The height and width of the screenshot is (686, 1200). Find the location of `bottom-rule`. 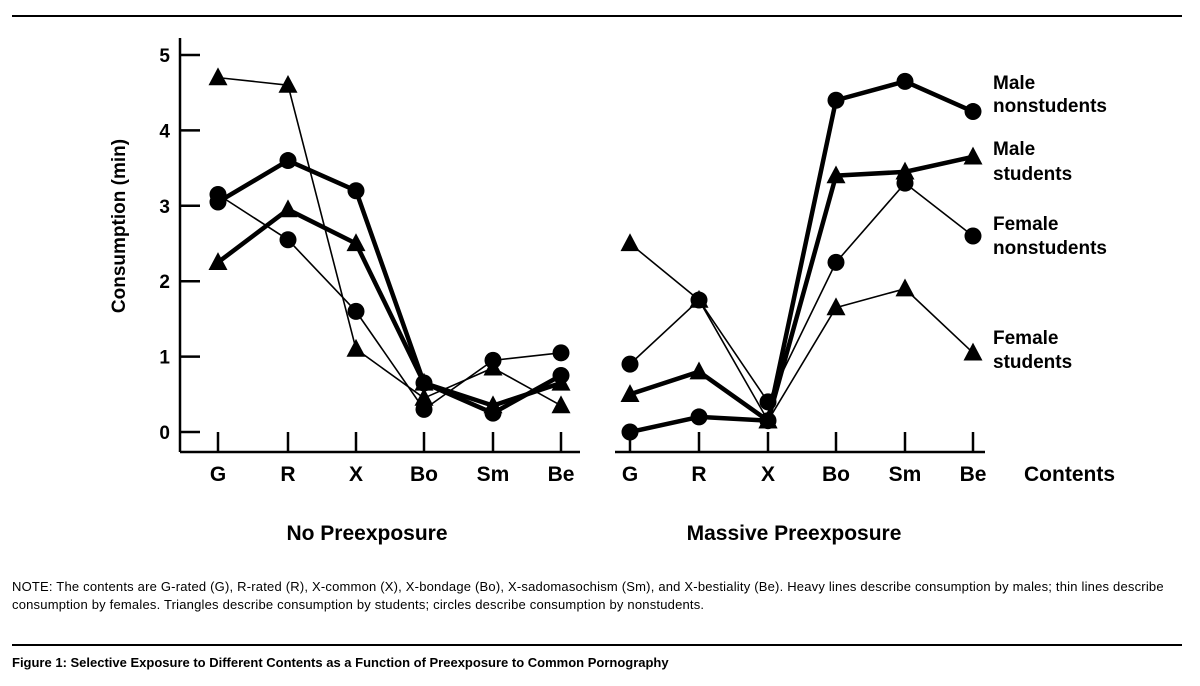

bottom-rule is located at coordinates (597, 645).